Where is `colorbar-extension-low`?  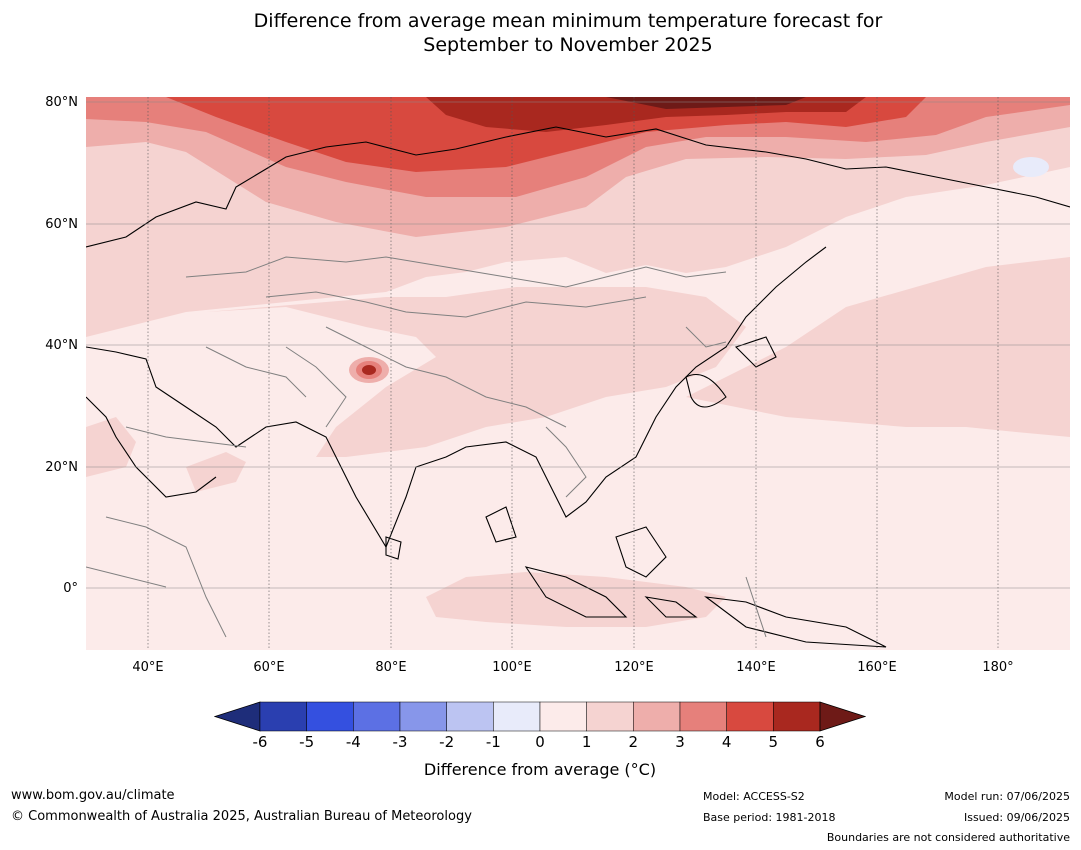
colorbar-extension-low is located at coordinates (237, 716).